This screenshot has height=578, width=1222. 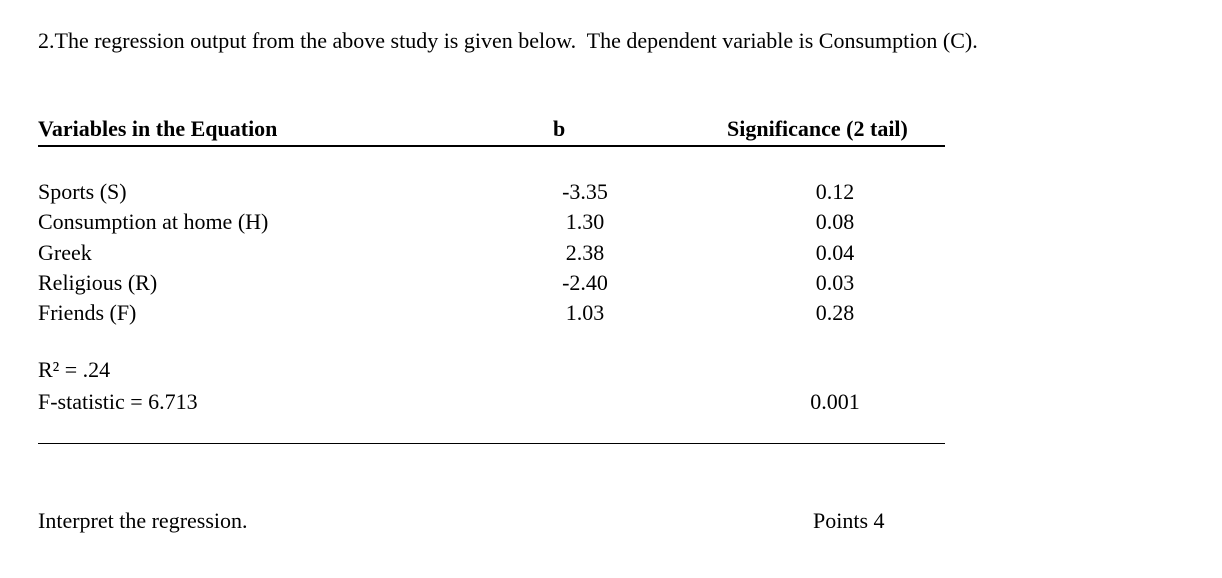 What do you see at coordinates (835, 401) in the screenshot?
I see `f-significance-value: 0.001` at bounding box center [835, 401].